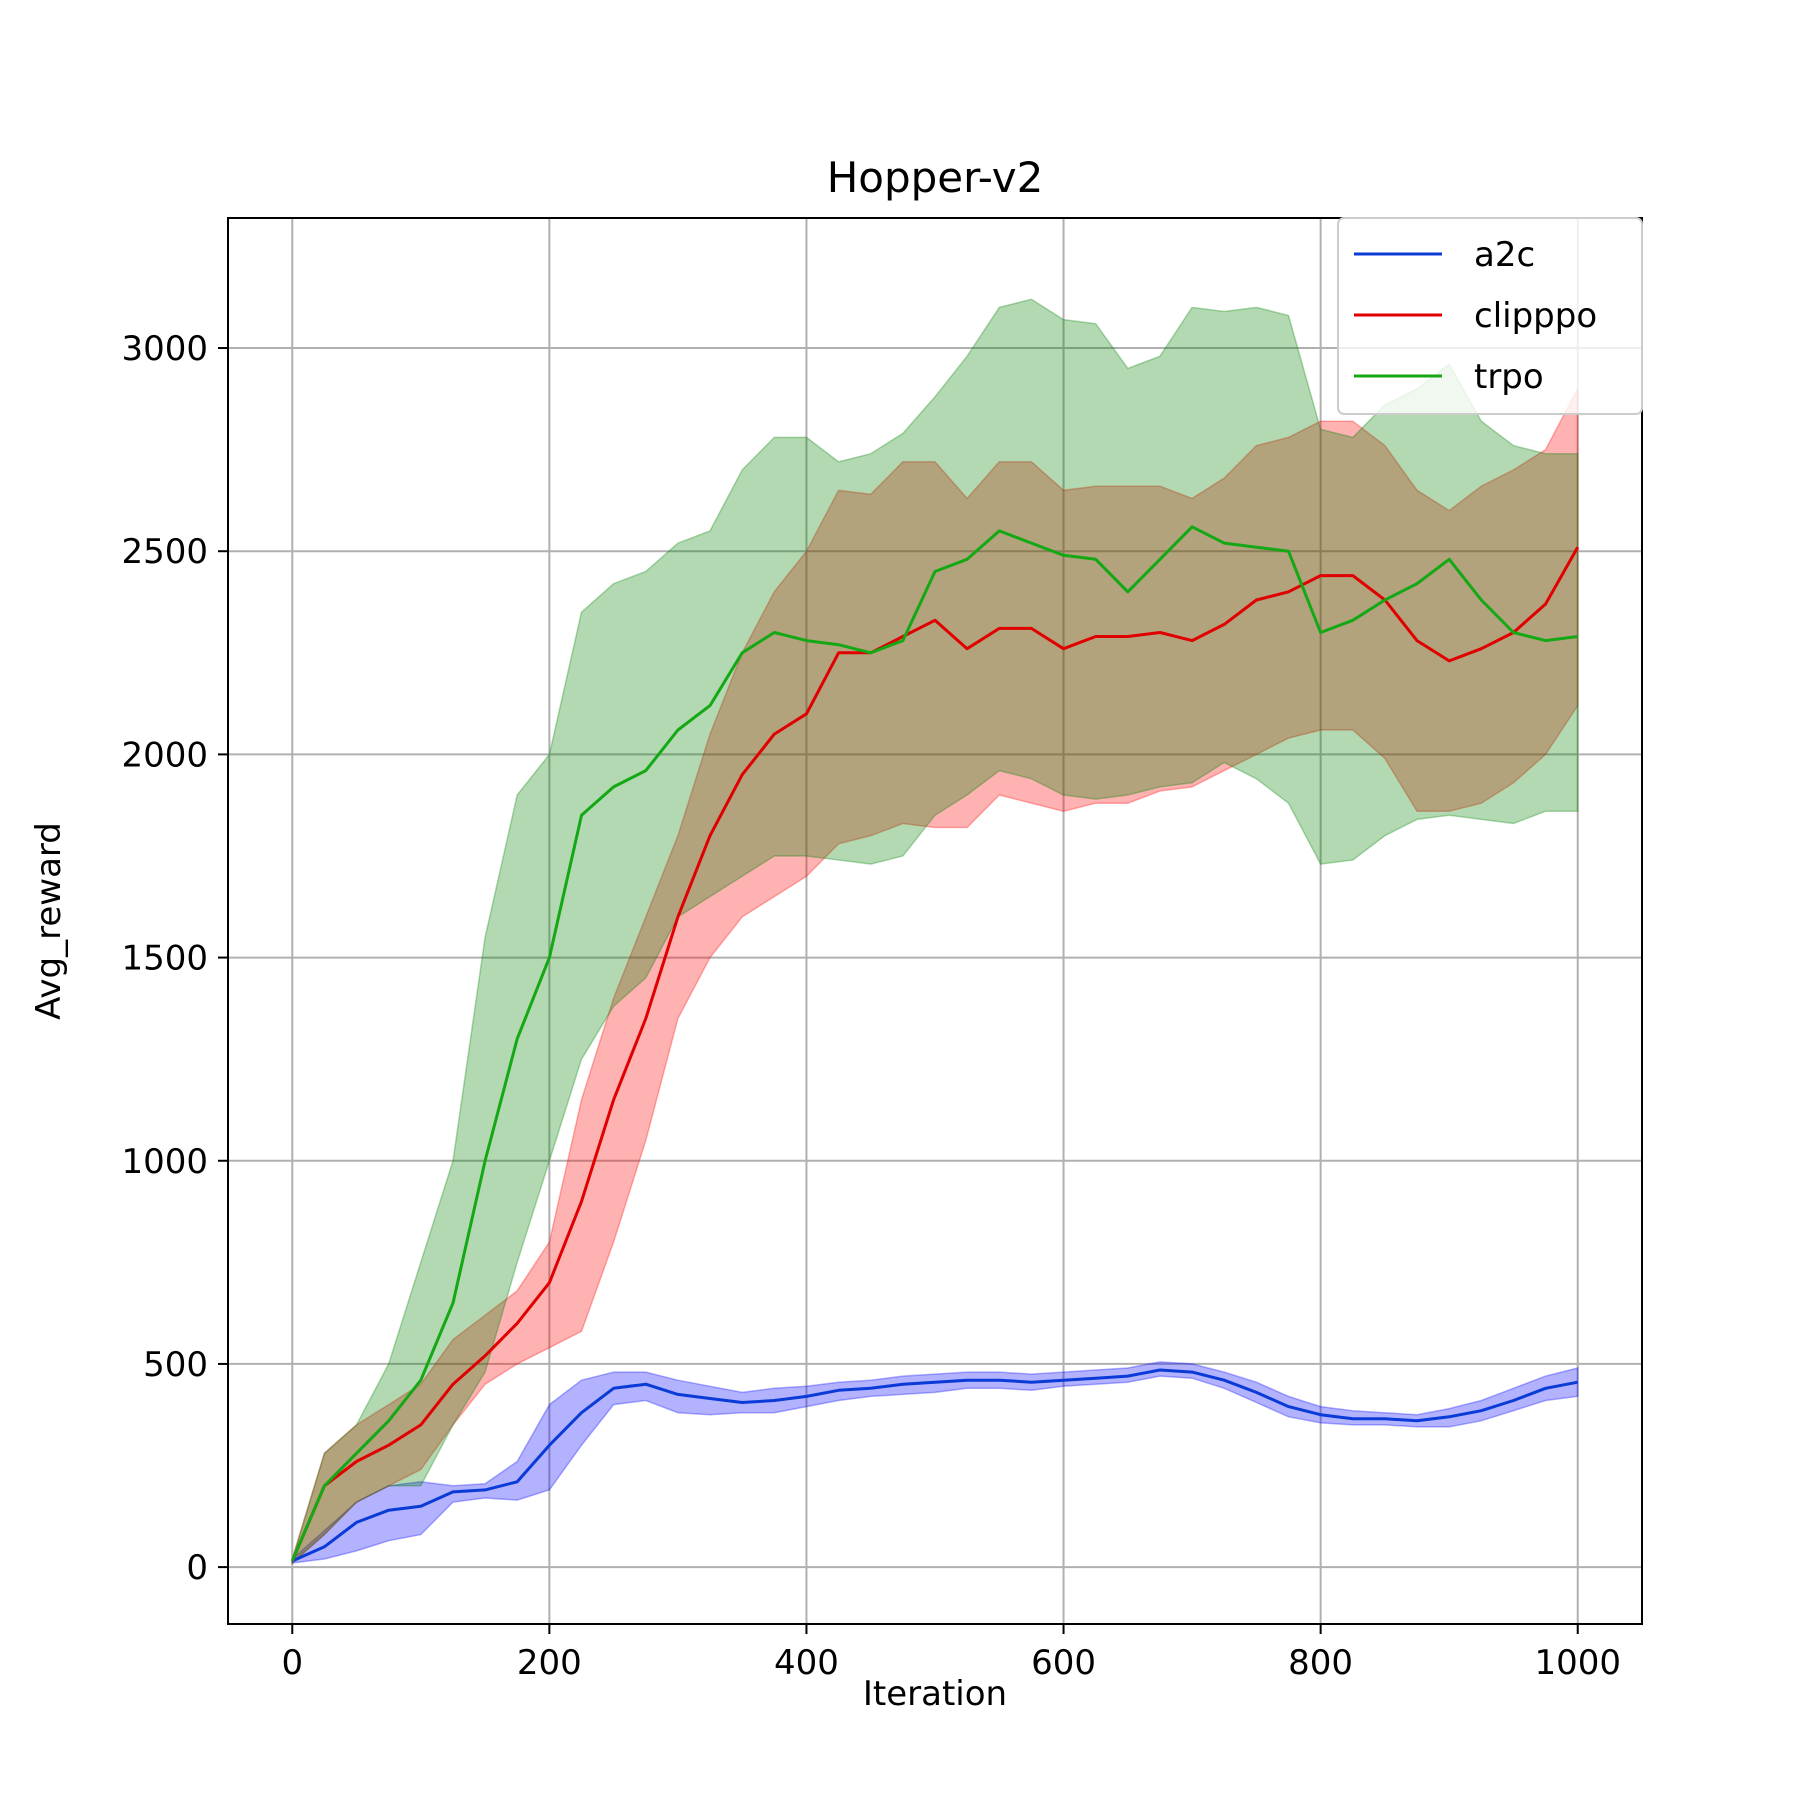  What do you see at coordinates (49, 921) in the screenshot?
I see `y-axis-label: Avg_reward` at bounding box center [49, 921].